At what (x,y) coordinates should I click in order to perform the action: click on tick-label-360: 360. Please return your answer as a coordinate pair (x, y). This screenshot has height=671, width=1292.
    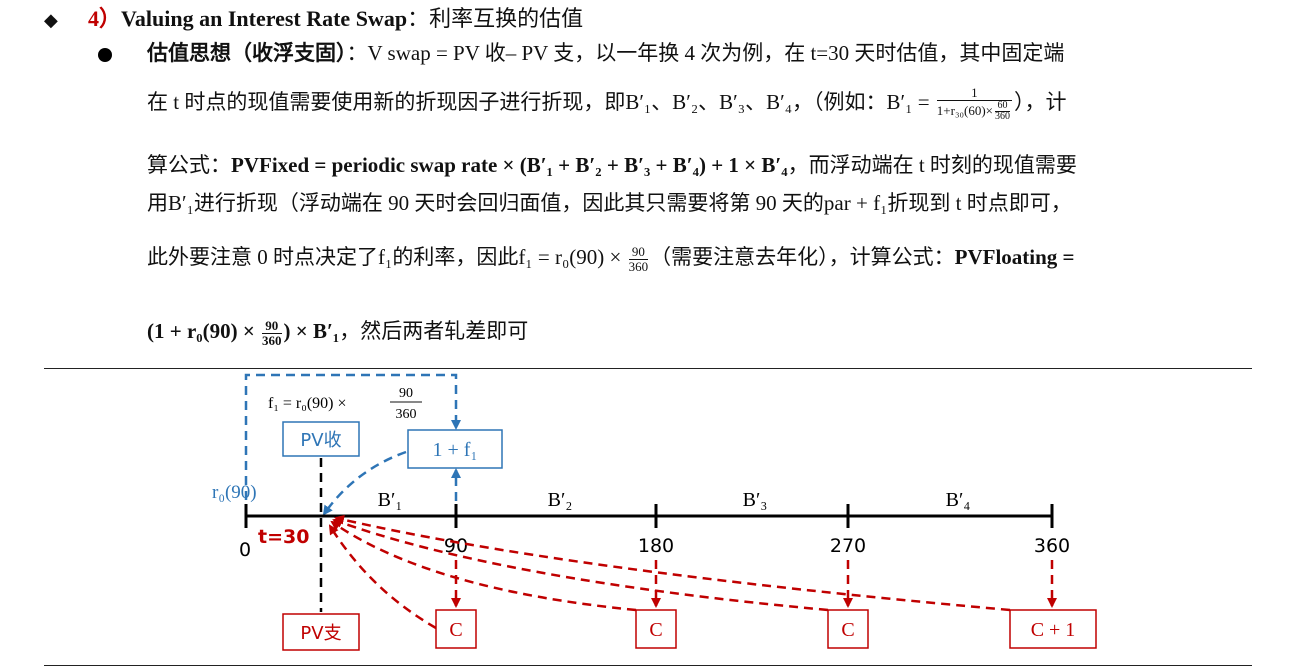
    Looking at the image, I should click on (1052, 546).